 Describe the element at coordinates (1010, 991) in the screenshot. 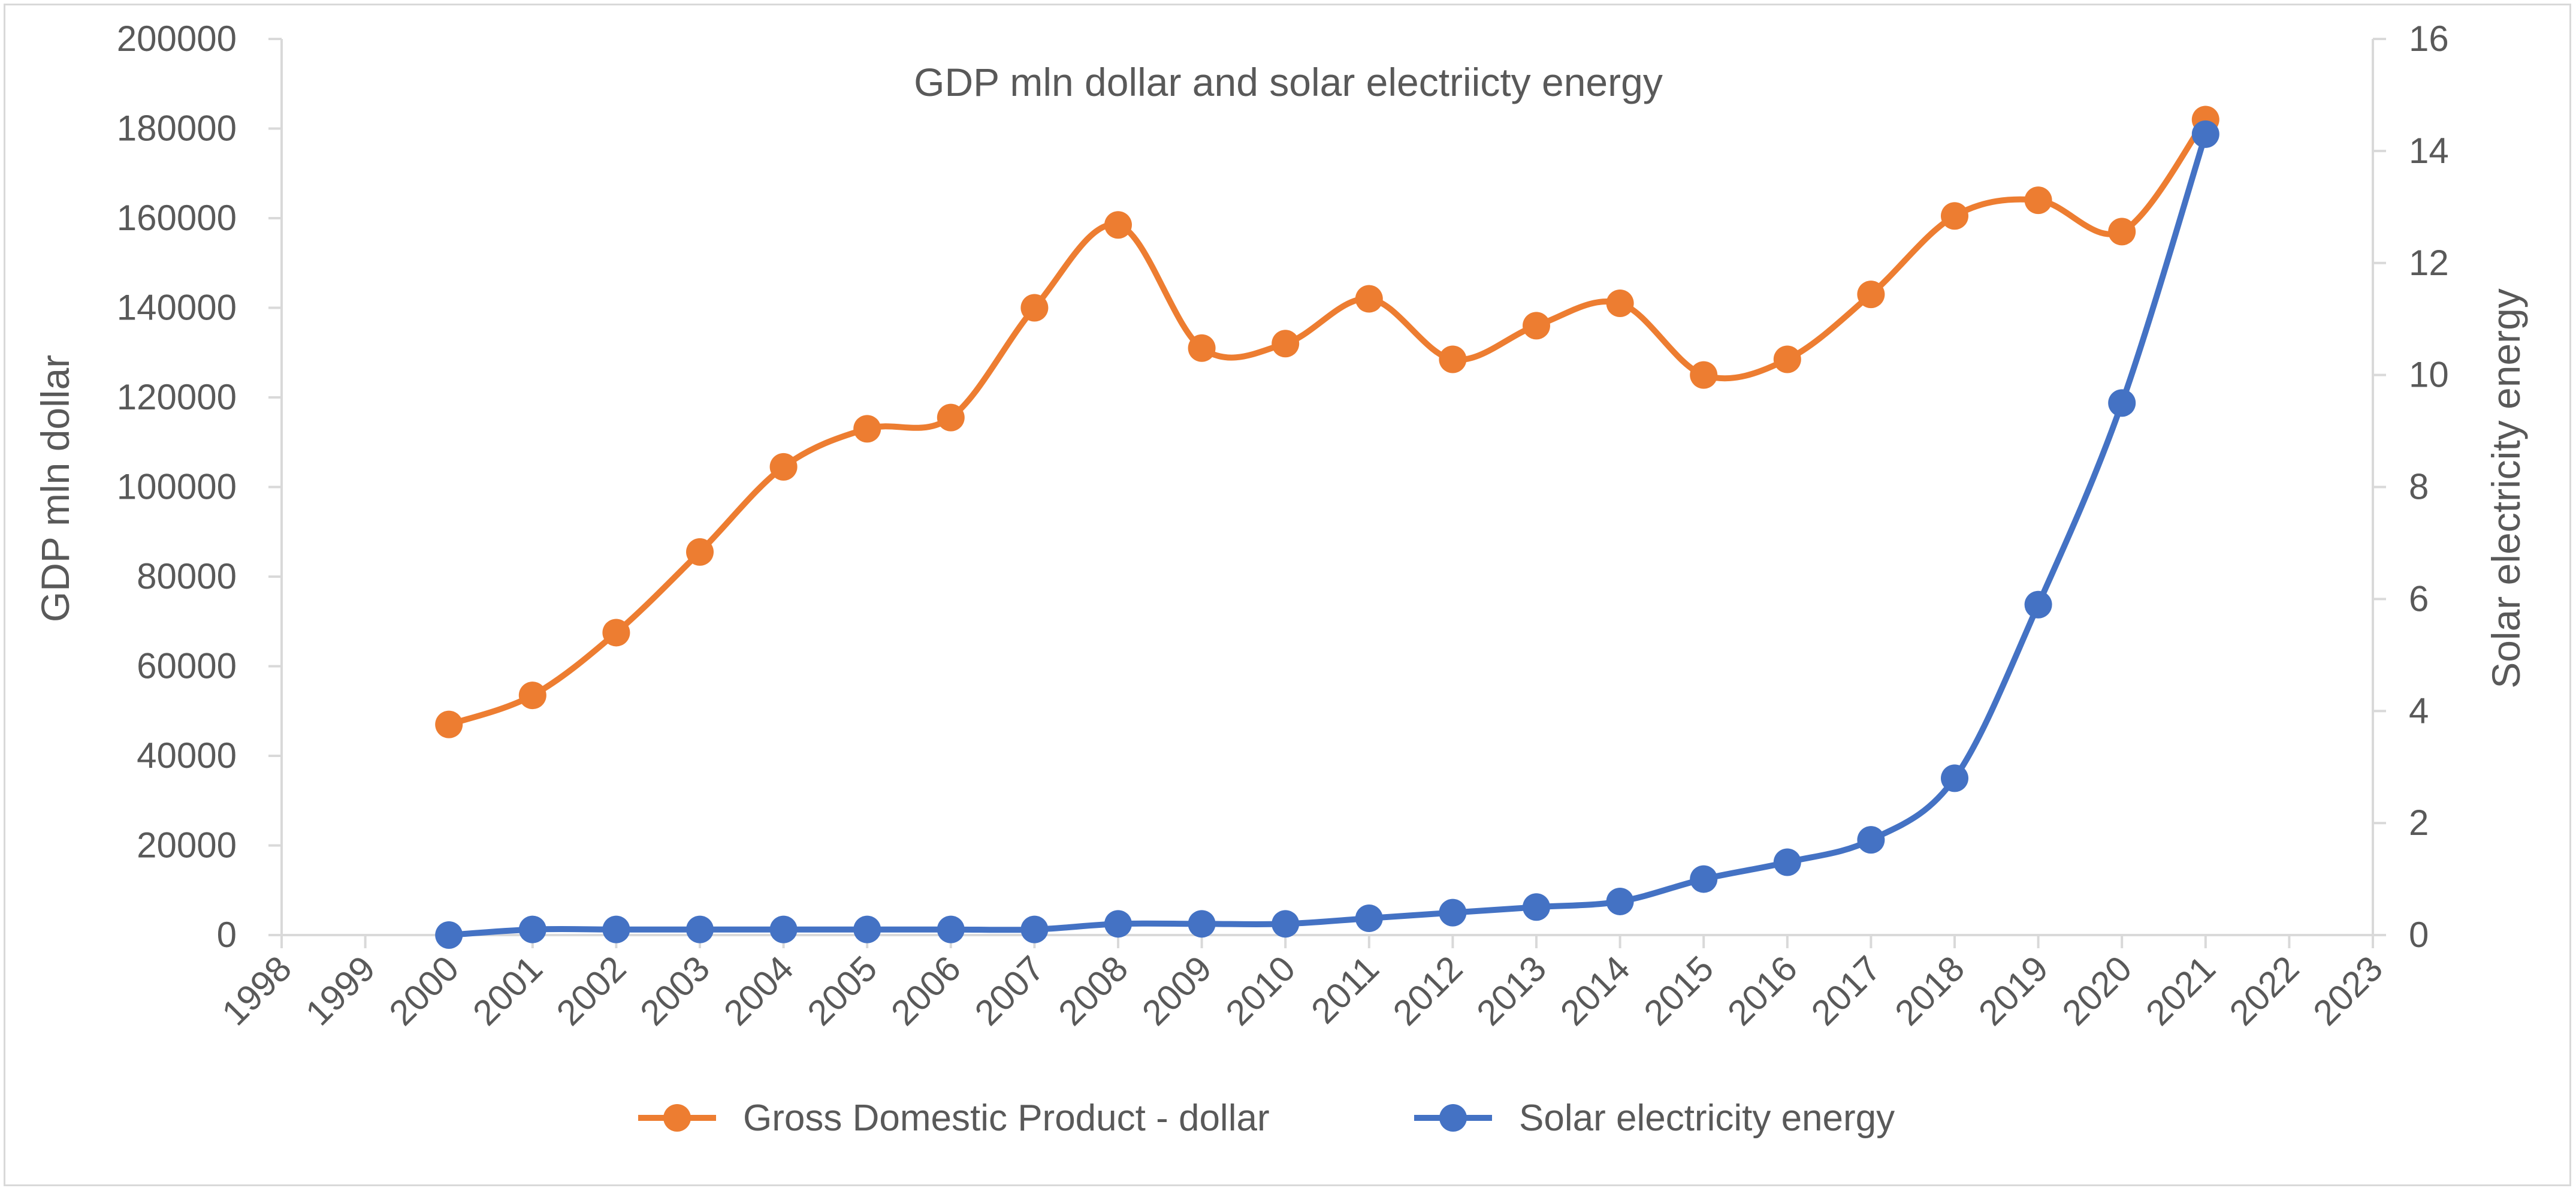

I see `x-tick-label: 2007` at that location.